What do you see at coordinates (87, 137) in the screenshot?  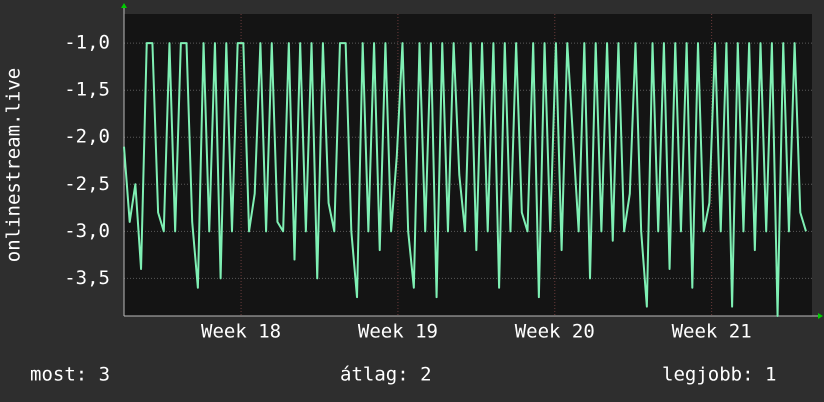 I see `y-tick-label: -2,0` at bounding box center [87, 137].